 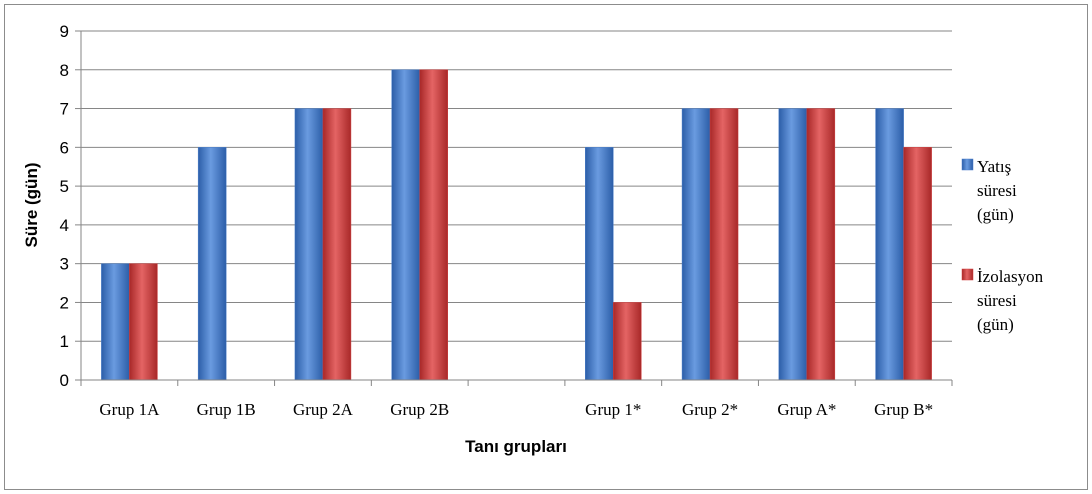 What do you see at coordinates (31, 205) in the screenshot?
I see `y-axis-title: Süre (gün)` at bounding box center [31, 205].